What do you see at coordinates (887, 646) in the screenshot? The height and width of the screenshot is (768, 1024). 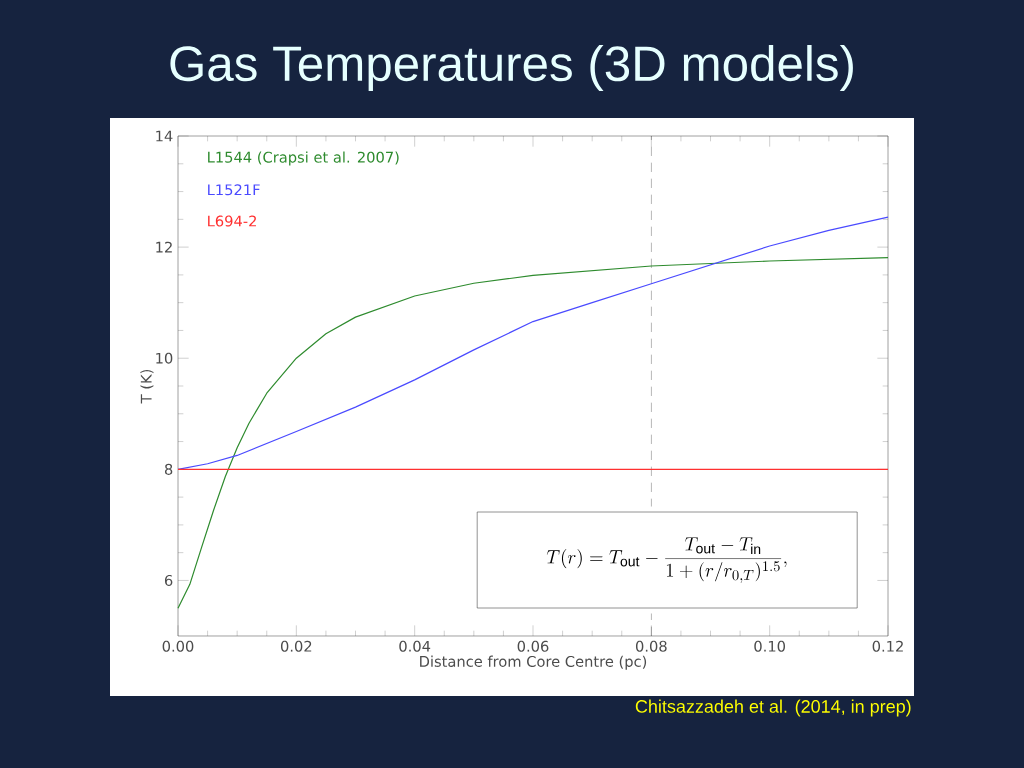 I see `x-tick-label: 0.12` at bounding box center [887, 646].